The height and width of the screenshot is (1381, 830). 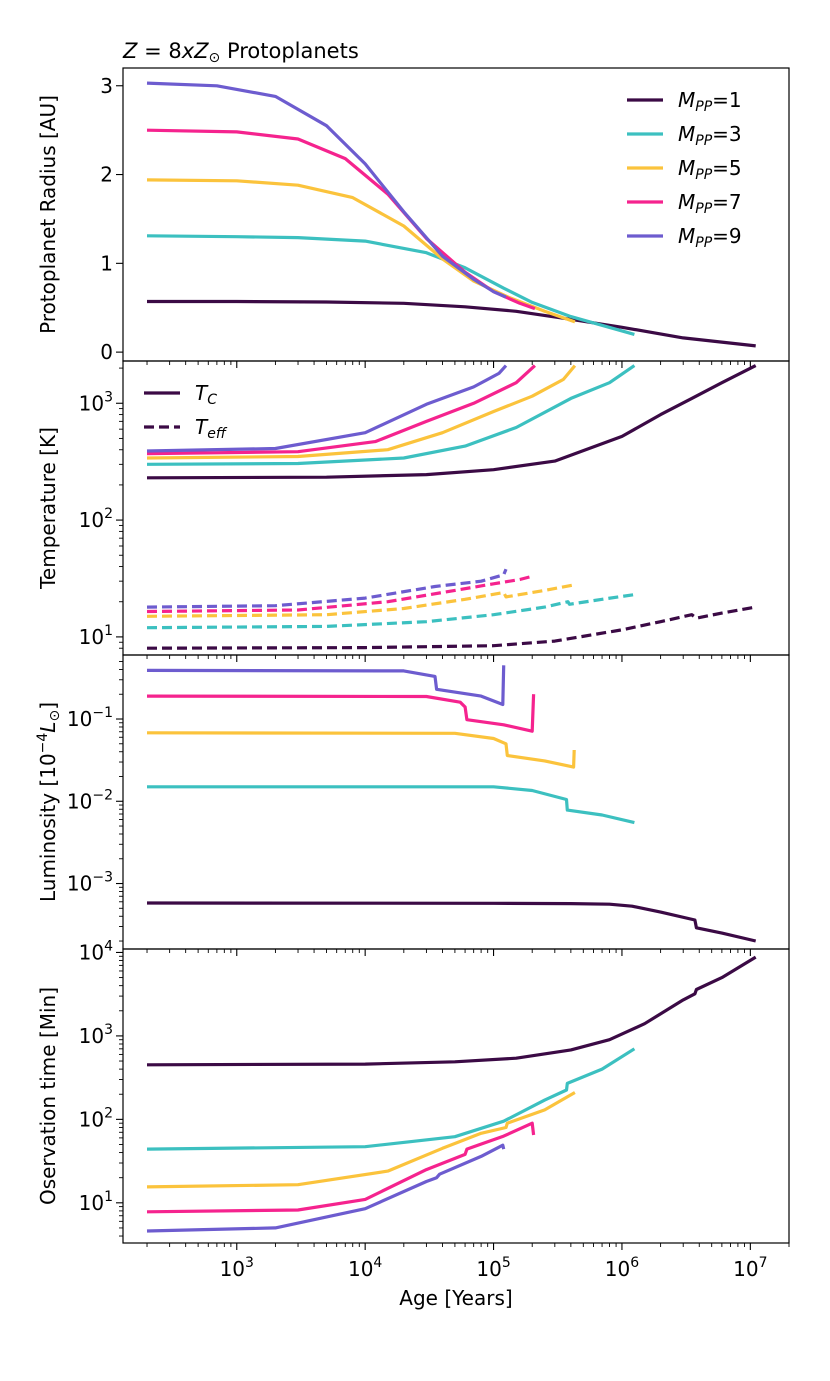 I want to click on x-axis: 10³ 10⁴ 10⁵ 10⁶ 10⁷, so click(x=494, y=1268).